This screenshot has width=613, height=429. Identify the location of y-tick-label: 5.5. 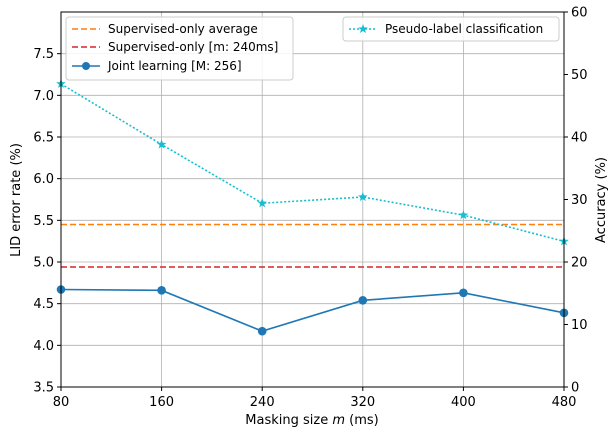
(43, 221).